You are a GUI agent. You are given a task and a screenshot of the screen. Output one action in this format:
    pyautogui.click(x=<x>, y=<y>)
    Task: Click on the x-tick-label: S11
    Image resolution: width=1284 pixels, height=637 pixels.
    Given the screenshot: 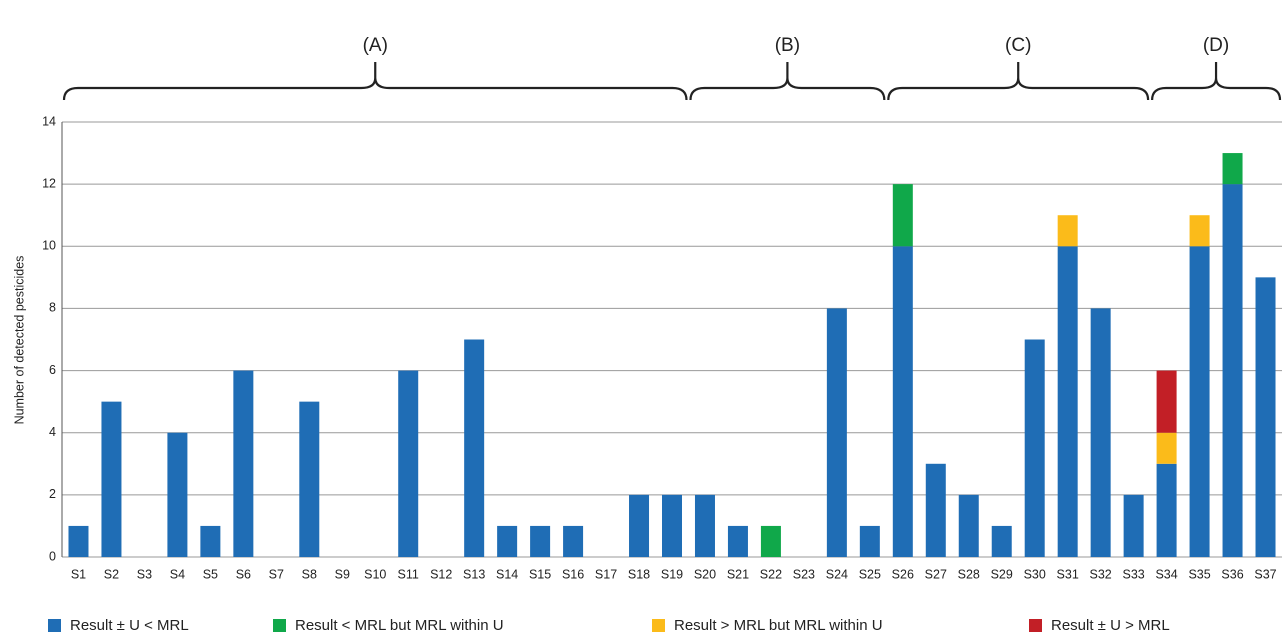 What is the action you would take?
    pyautogui.click(x=408, y=574)
    